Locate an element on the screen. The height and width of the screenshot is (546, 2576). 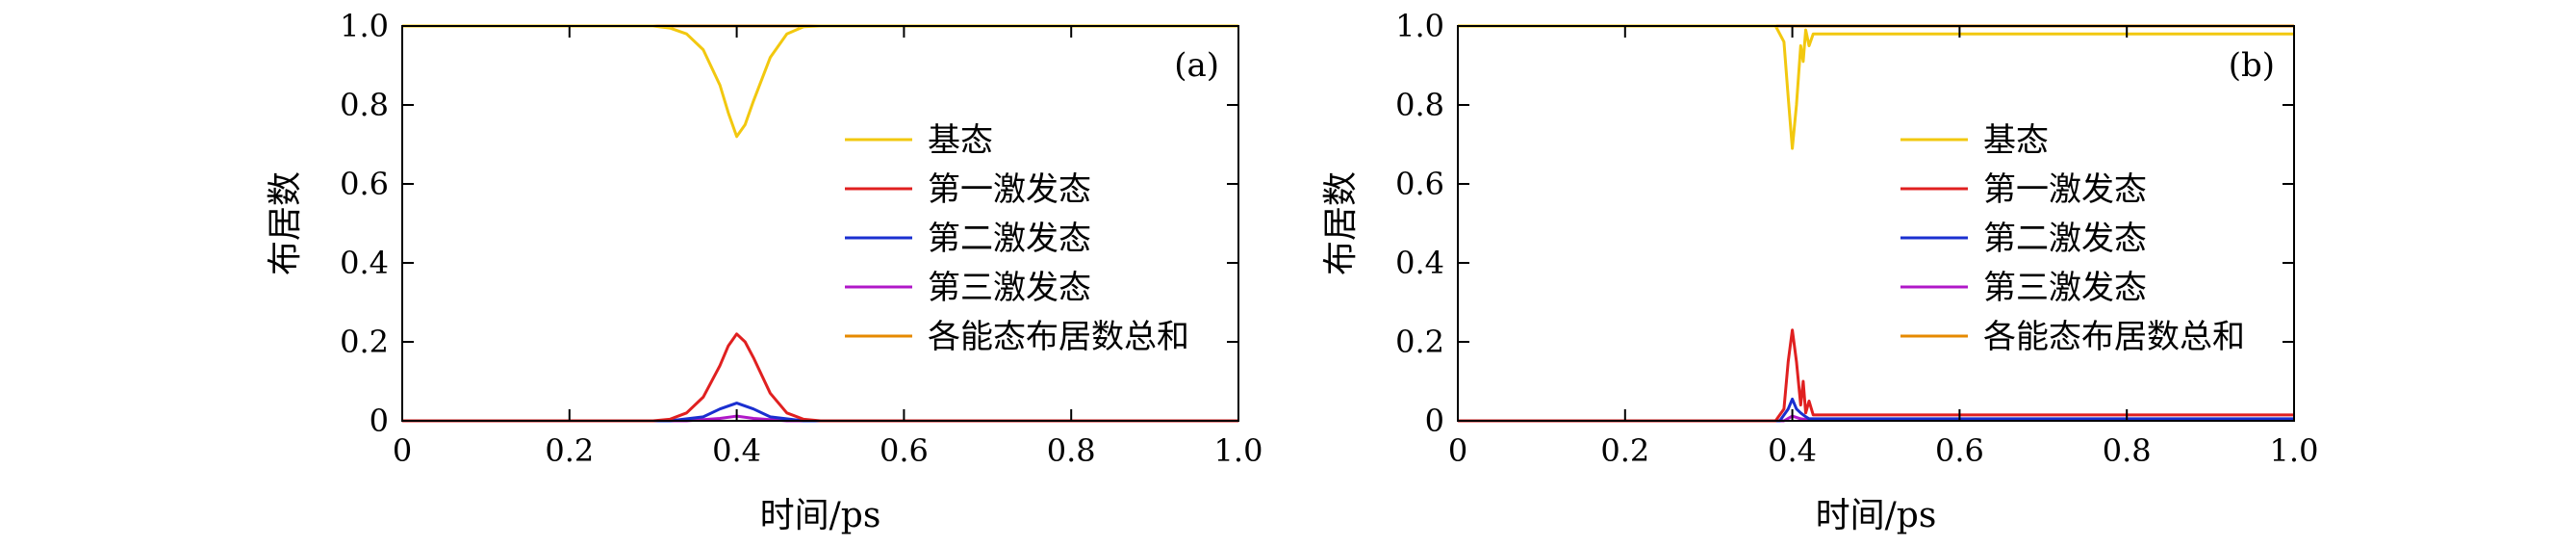
panel-label: (b) is located at coordinates (2252, 65).